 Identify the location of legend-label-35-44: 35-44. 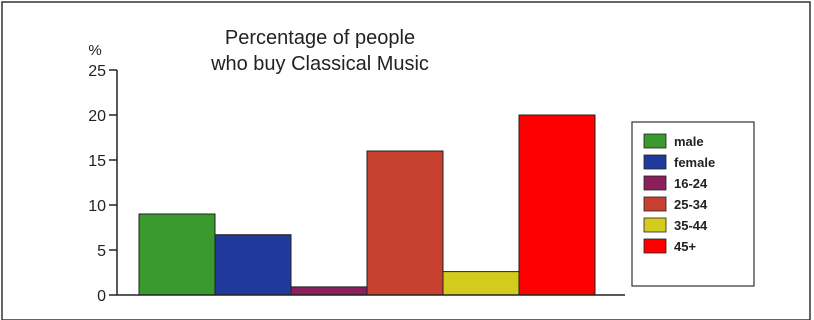
(691, 225).